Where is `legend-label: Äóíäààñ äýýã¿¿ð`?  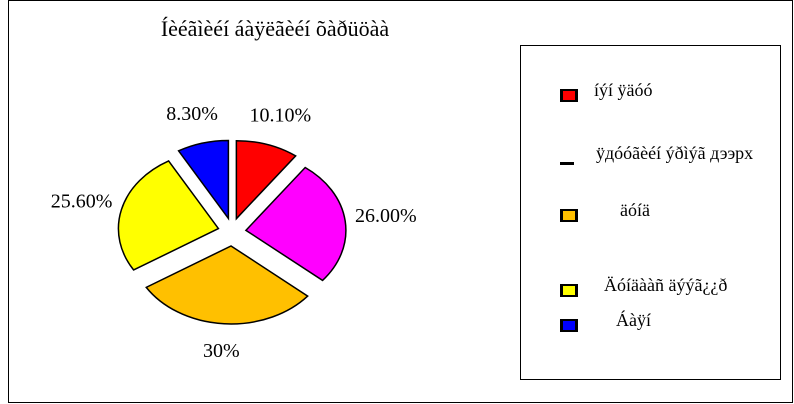
legend-label: Äóíäààñ äýýã¿¿ð is located at coordinates (666, 285).